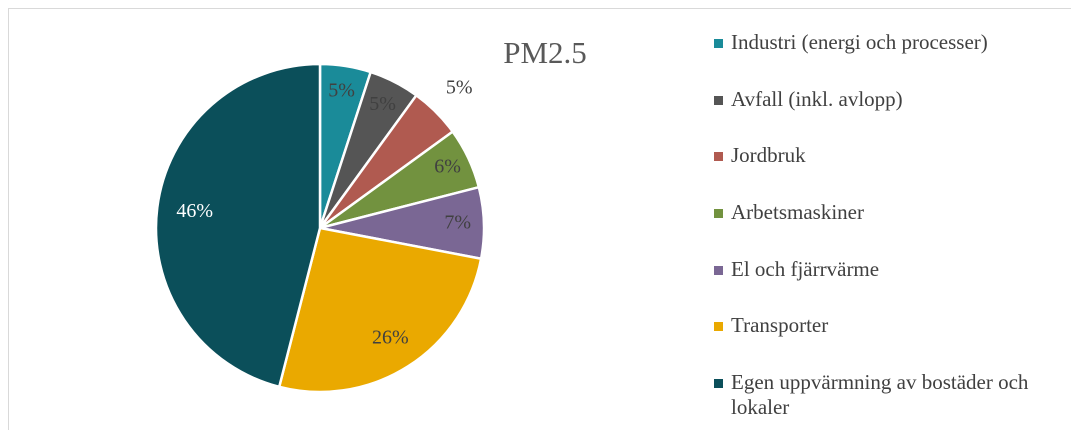 This screenshot has width=1071, height=430. I want to click on legend-label: Avfall (inkl. avlopp), so click(817, 98).